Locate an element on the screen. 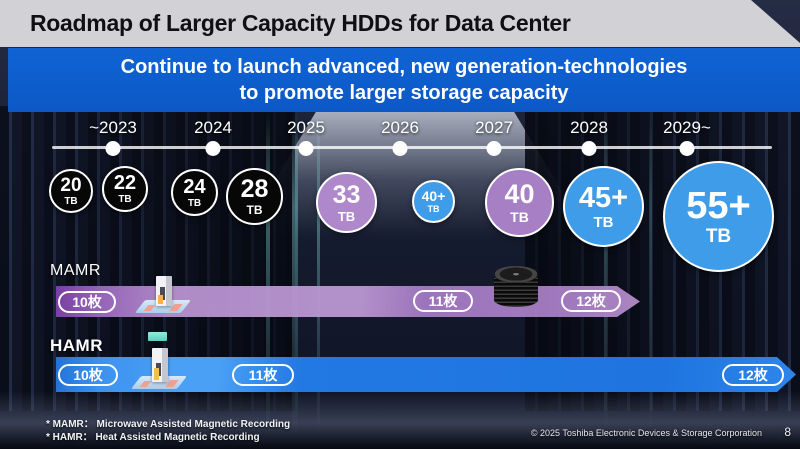 The width and height of the screenshot is (800, 449). capacity-bubble-45plus-tb: 45+ TB is located at coordinates (603, 206).